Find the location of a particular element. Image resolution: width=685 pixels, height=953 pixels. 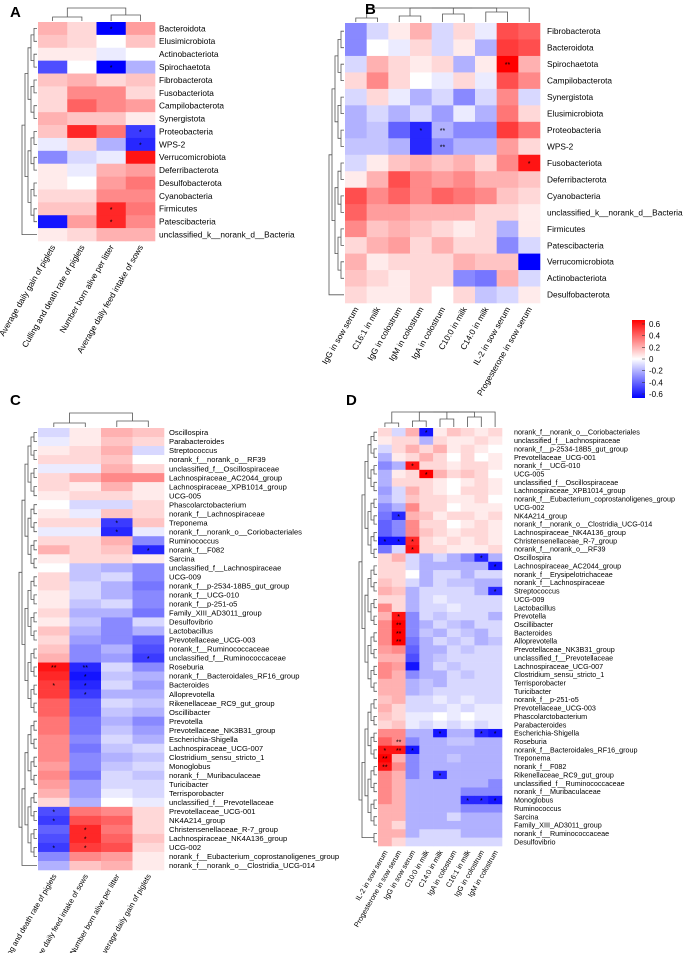

row-label: norank_f__norank_o__Clostridia_UCG-014 is located at coordinates (242, 865).